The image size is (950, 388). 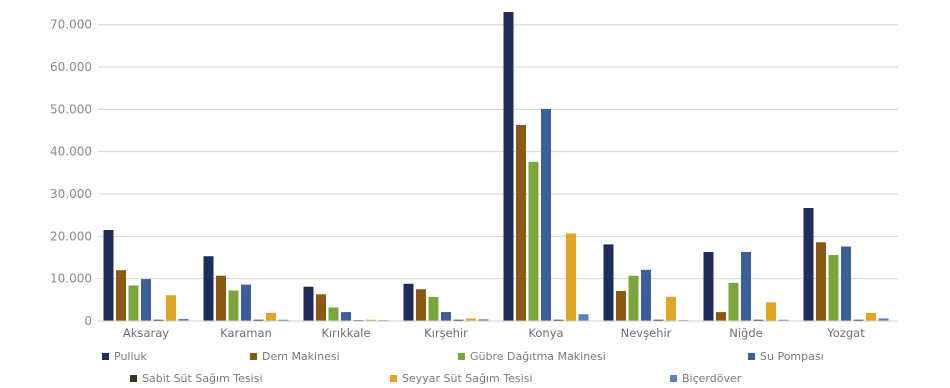 I want to click on bar-kirsehir-dem-makinesi, so click(x=421, y=305).